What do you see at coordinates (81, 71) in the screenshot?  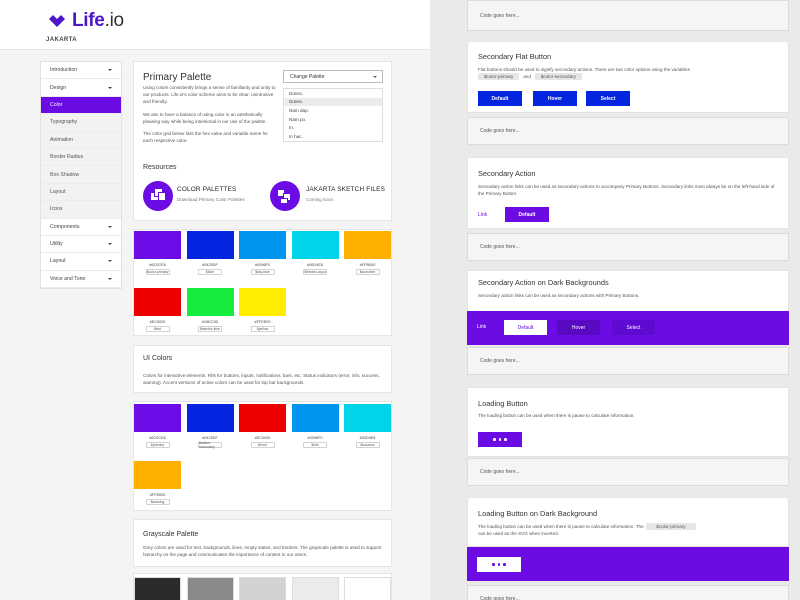 I see `sidebar-item-introduction: Introduction` at bounding box center [81, 71].